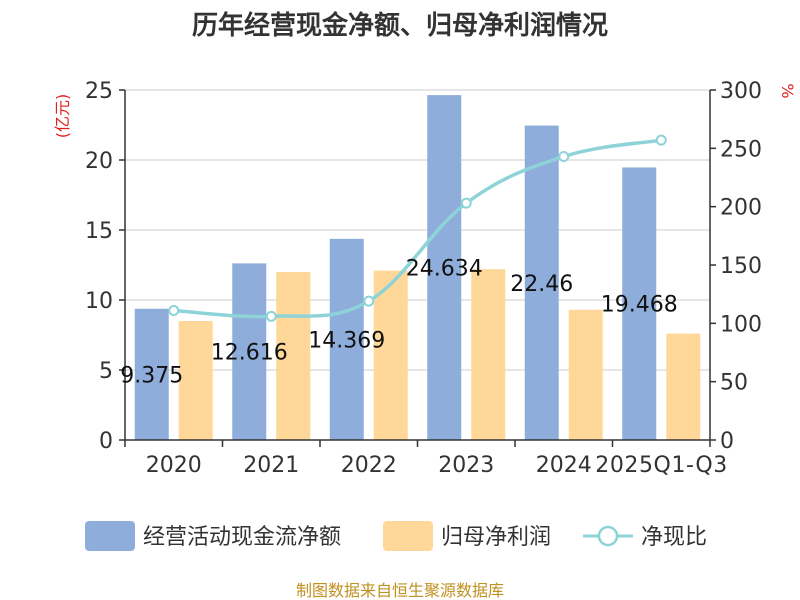 The width and height of the screenshot is (800, 600). I want to click on x-tick-label: 2021, so click(271, 465).